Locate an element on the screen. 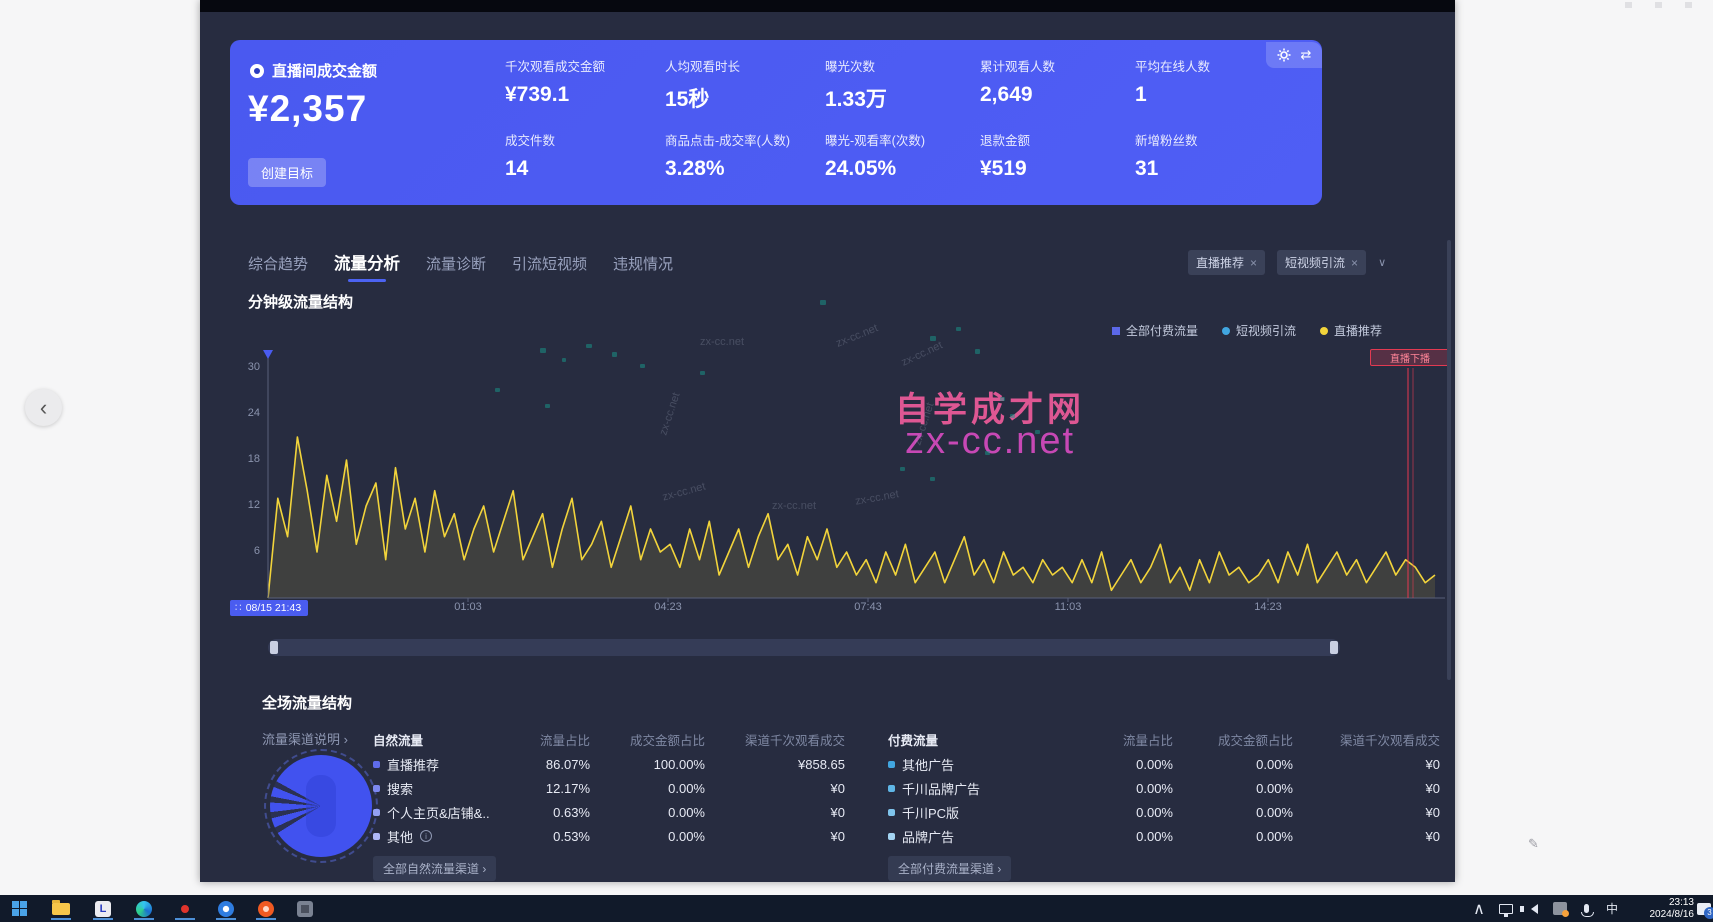 The width and height of the screenshot is (1713, 922). traffic-area-fill is located at coordinates (851, 517).